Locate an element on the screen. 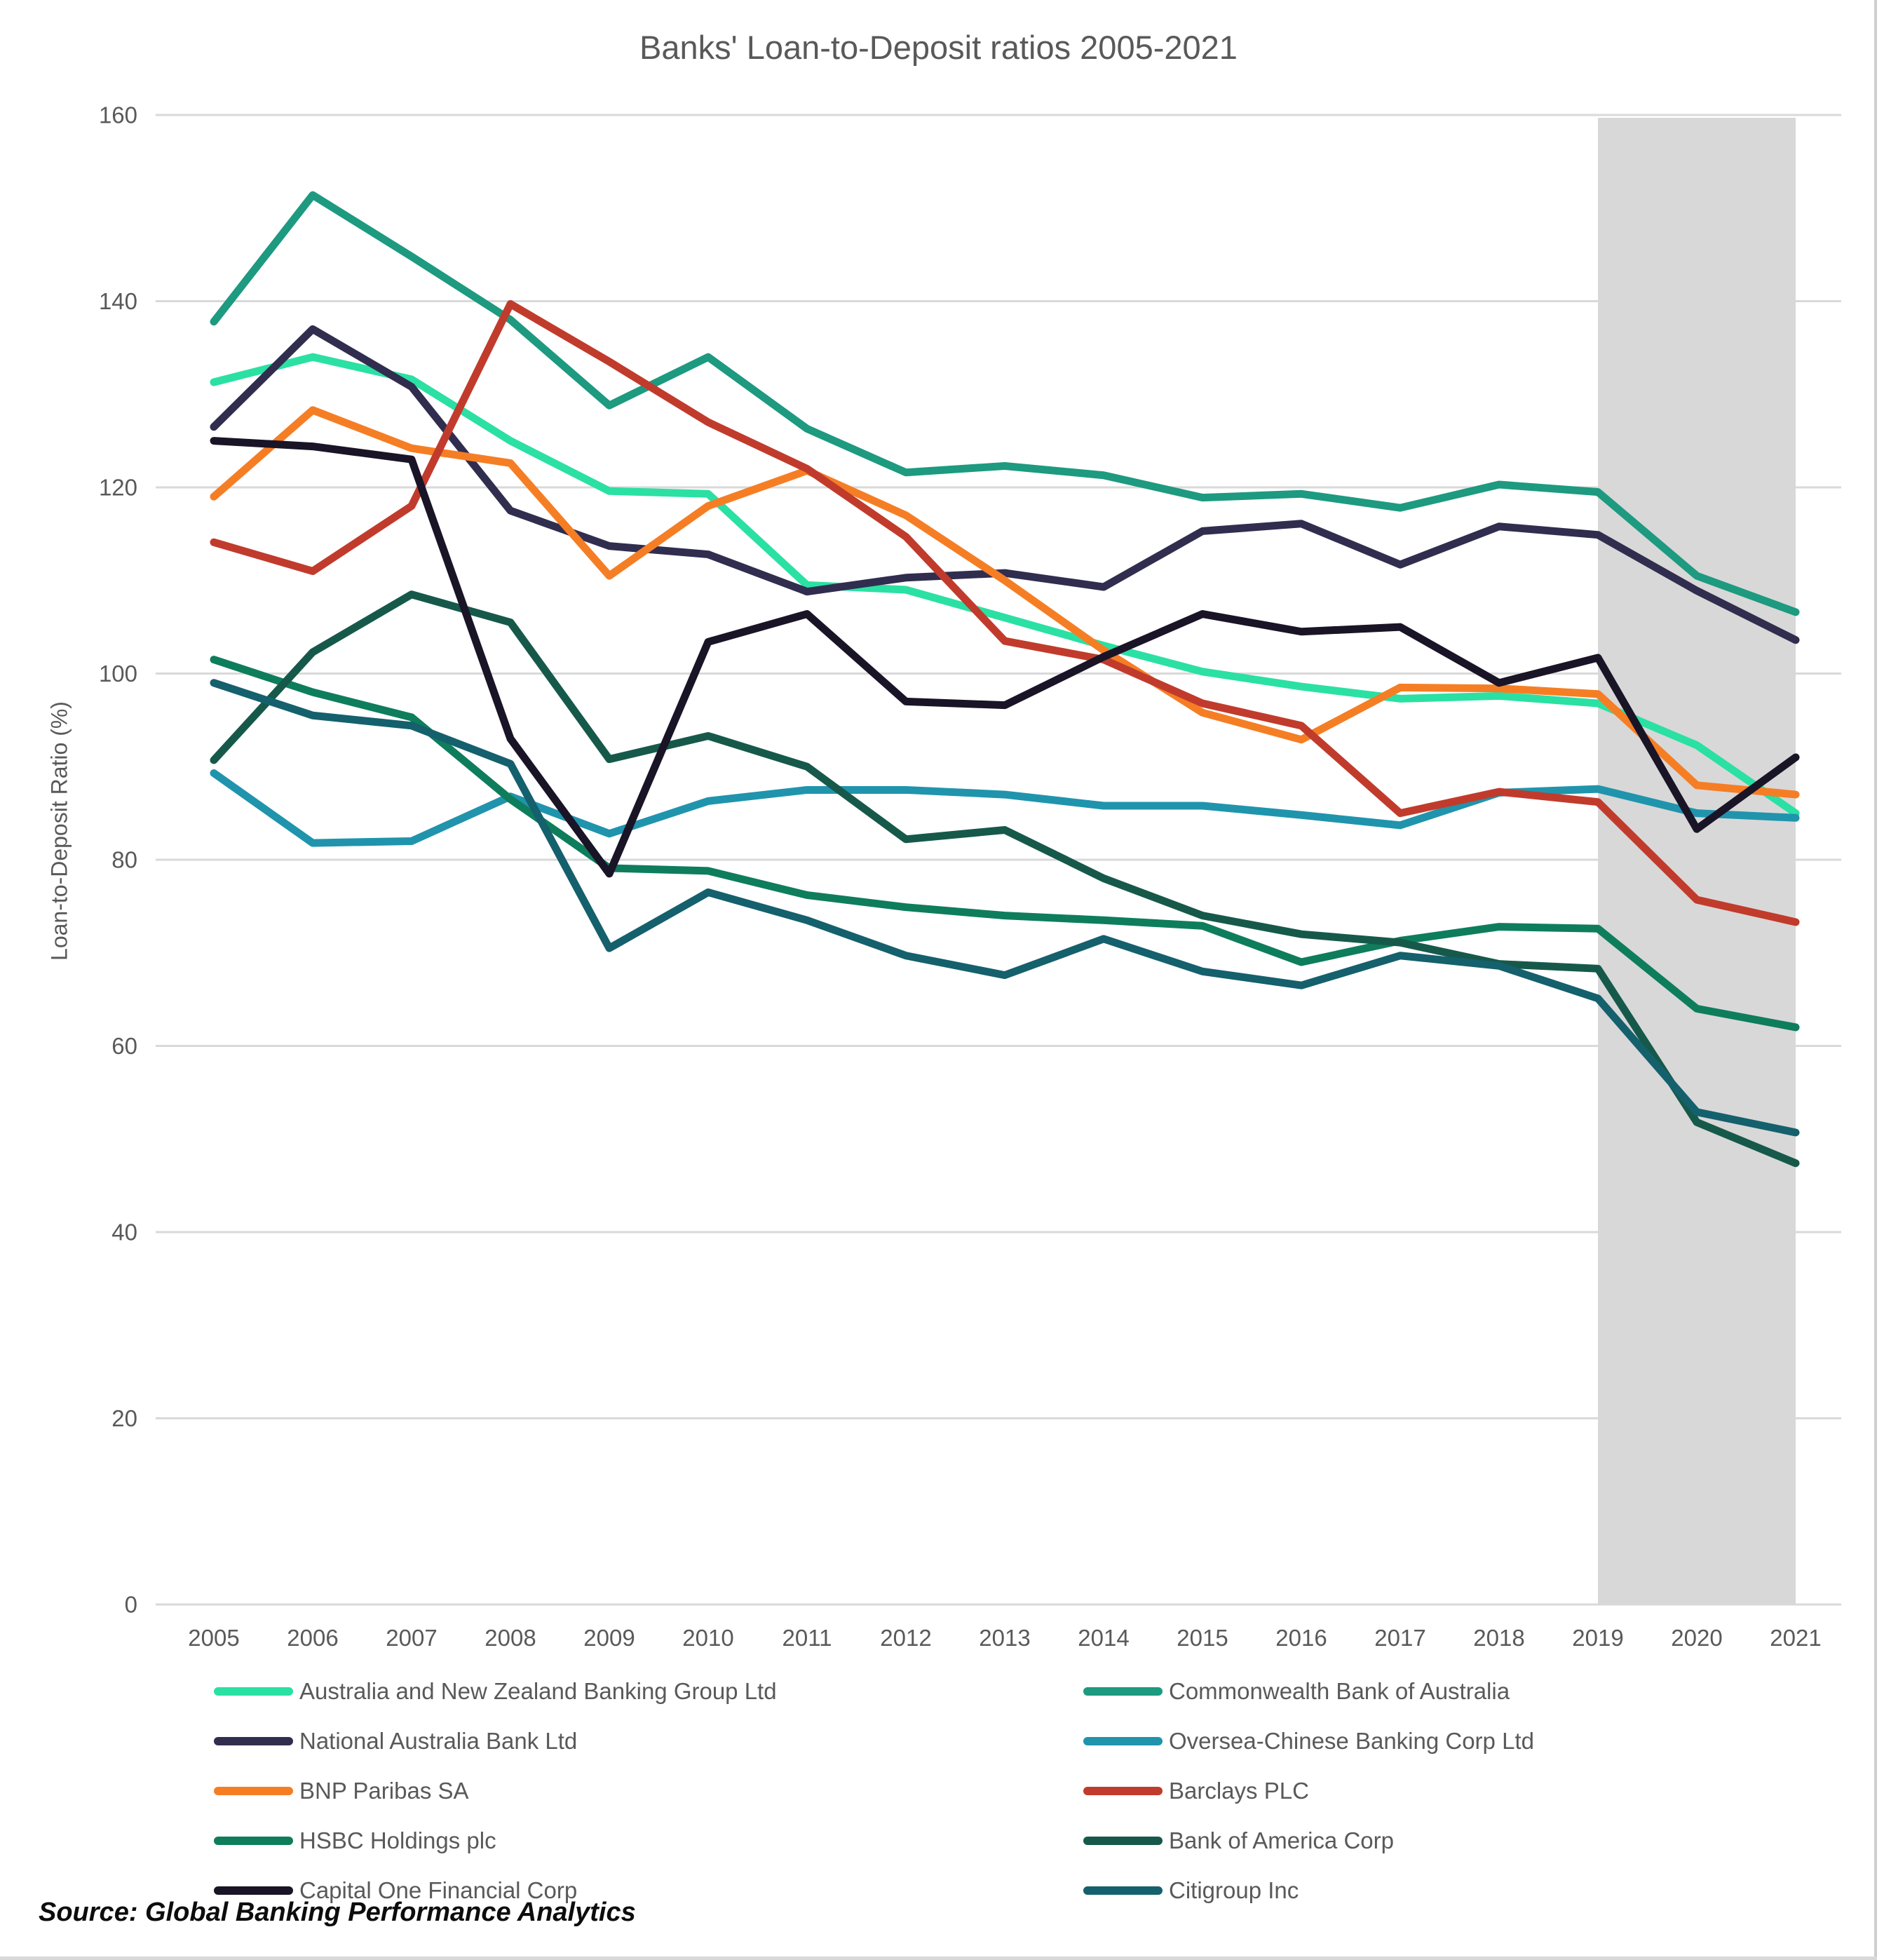 The width and height of the screenshot is (1877, 1960). legend-item-citigroup-inc: Citigroup Inc is located at coordinates (1191, 1891).